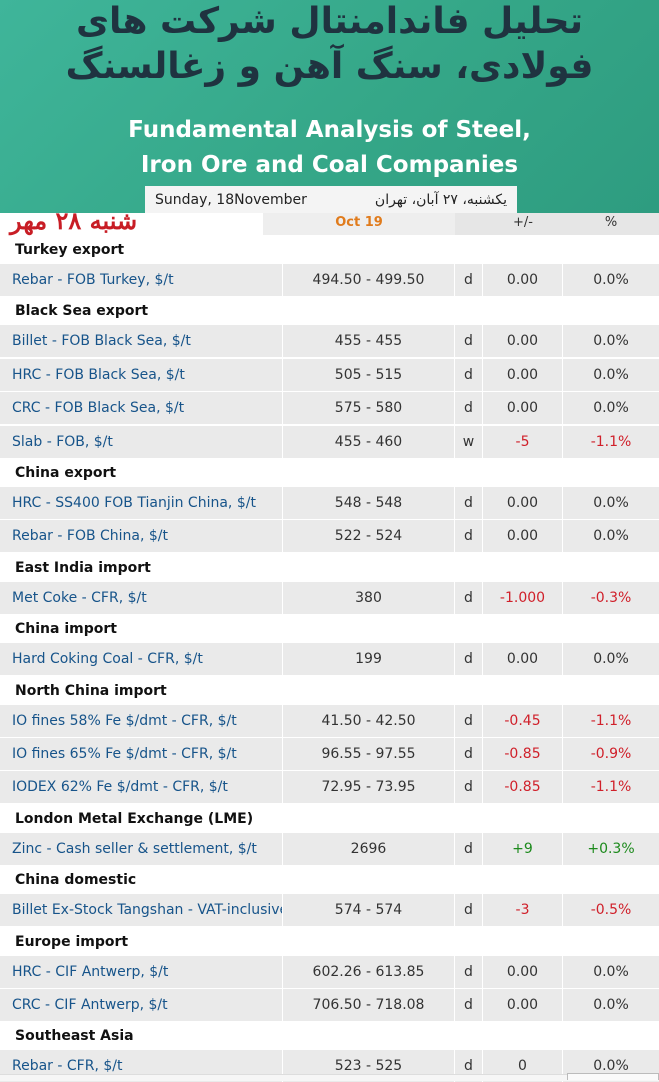  What do you see at coordinates (74, 220) in the screenshot?
I see `handwritten-date-stamp: شنبه ۲۸ مهر` at bounding box center [74, 220].